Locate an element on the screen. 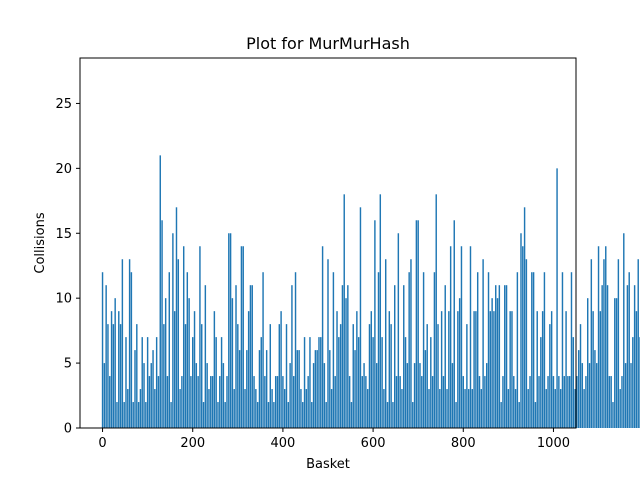 The image size is (640, 480). y-axis: 0 5 10 15 20 25 is located at coordinates (67, 267).